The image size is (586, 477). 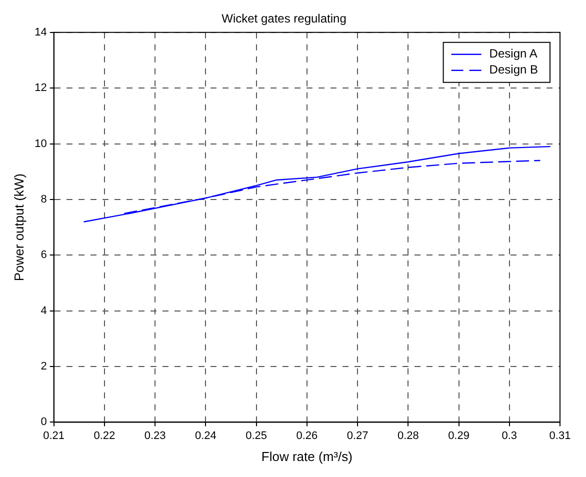 What do you see at coordinates (54, 436) in the screenshot?
I see `x-tick-label: 0.21` at bounding box center [54, 436].